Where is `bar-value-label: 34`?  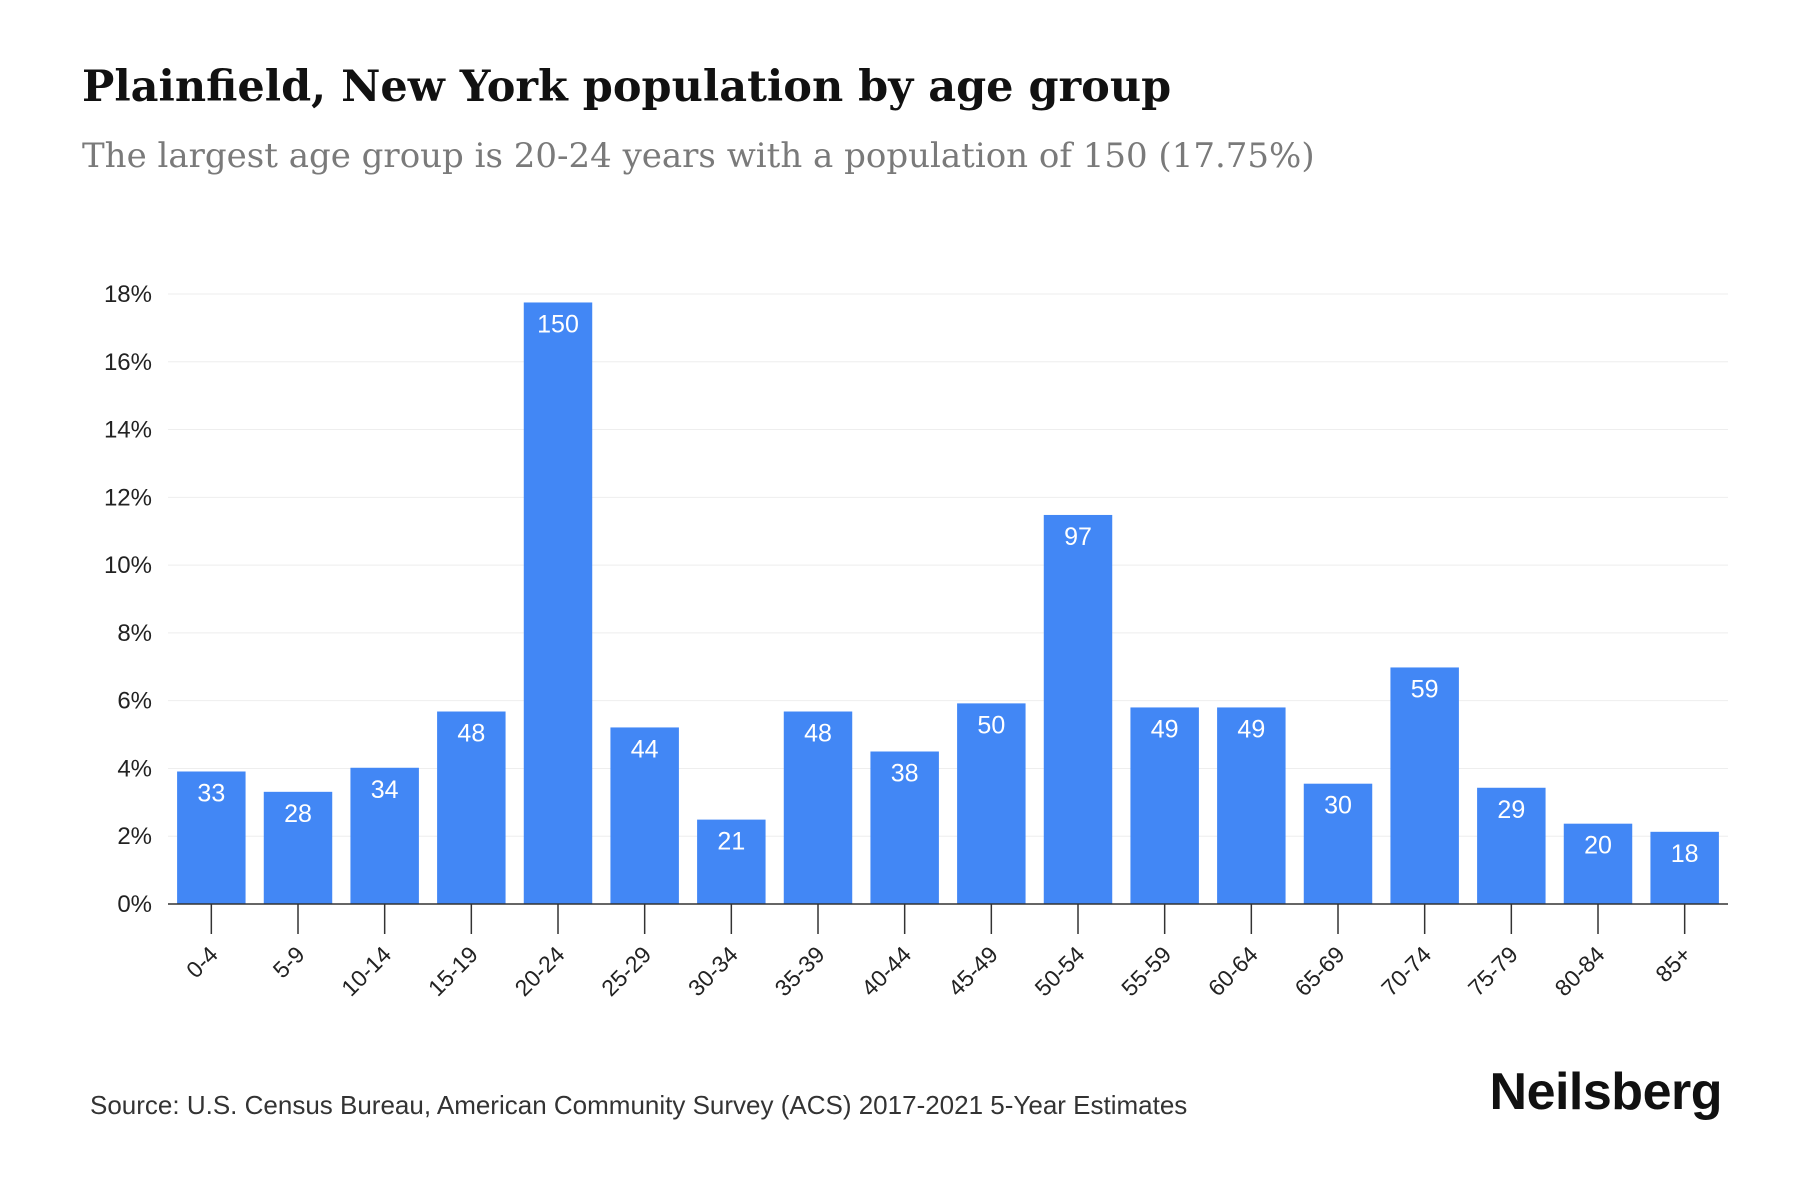
bar-value-label: 34 is located at coordinates (385, 790).